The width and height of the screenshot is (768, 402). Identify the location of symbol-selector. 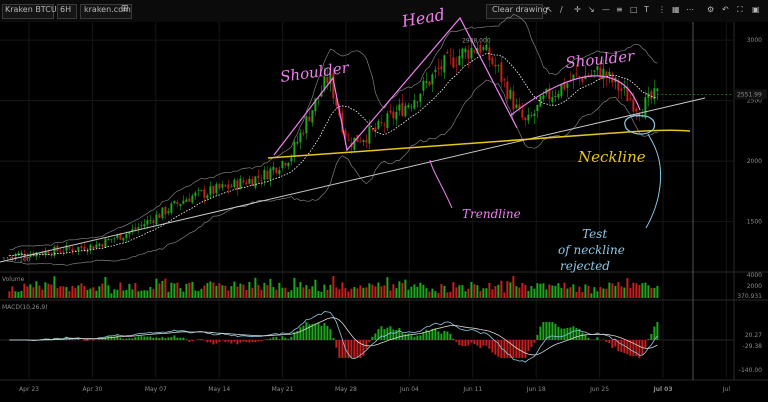
(28, 11).